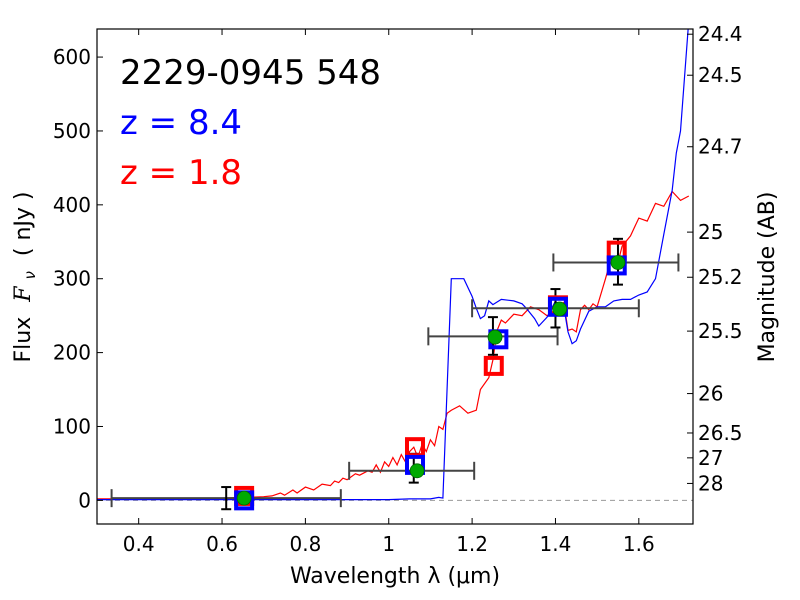 The image size is (800, 600). I want to click on y2-tick-label: 24.5, so click(720, 75).